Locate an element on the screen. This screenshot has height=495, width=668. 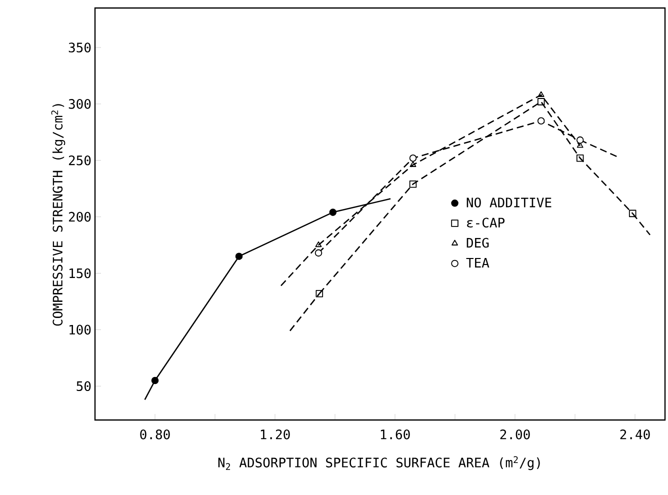
y-tick-label: 350 is located at coordinates (79, 47).